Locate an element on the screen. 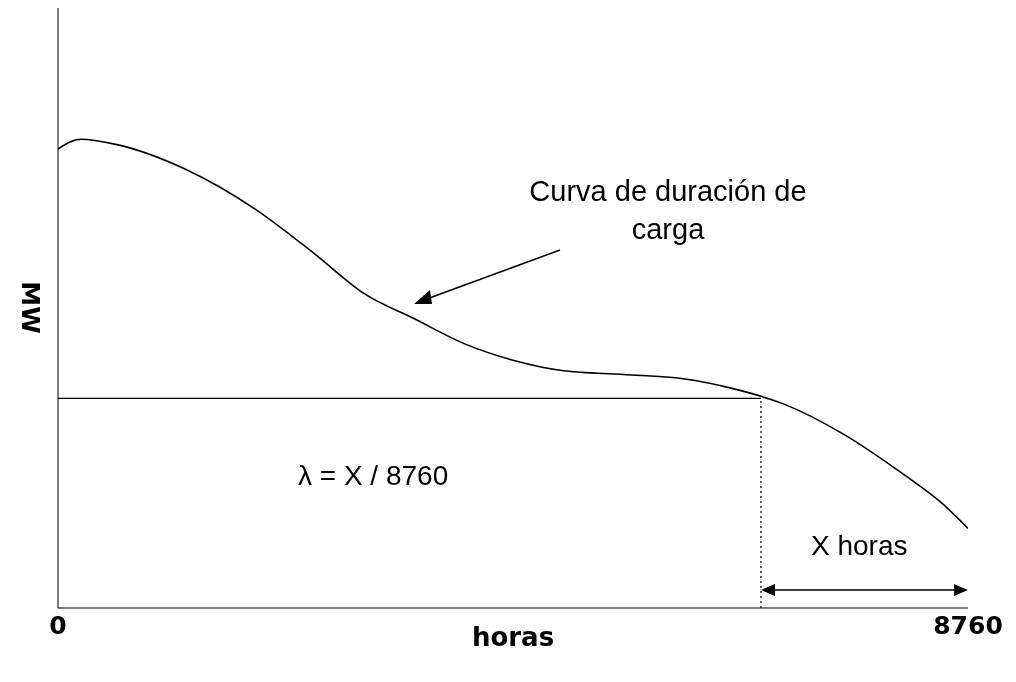 The width and height of the screenshot is (1016, 682). x-tick-label: 0 is located at coordinates (58, 625).